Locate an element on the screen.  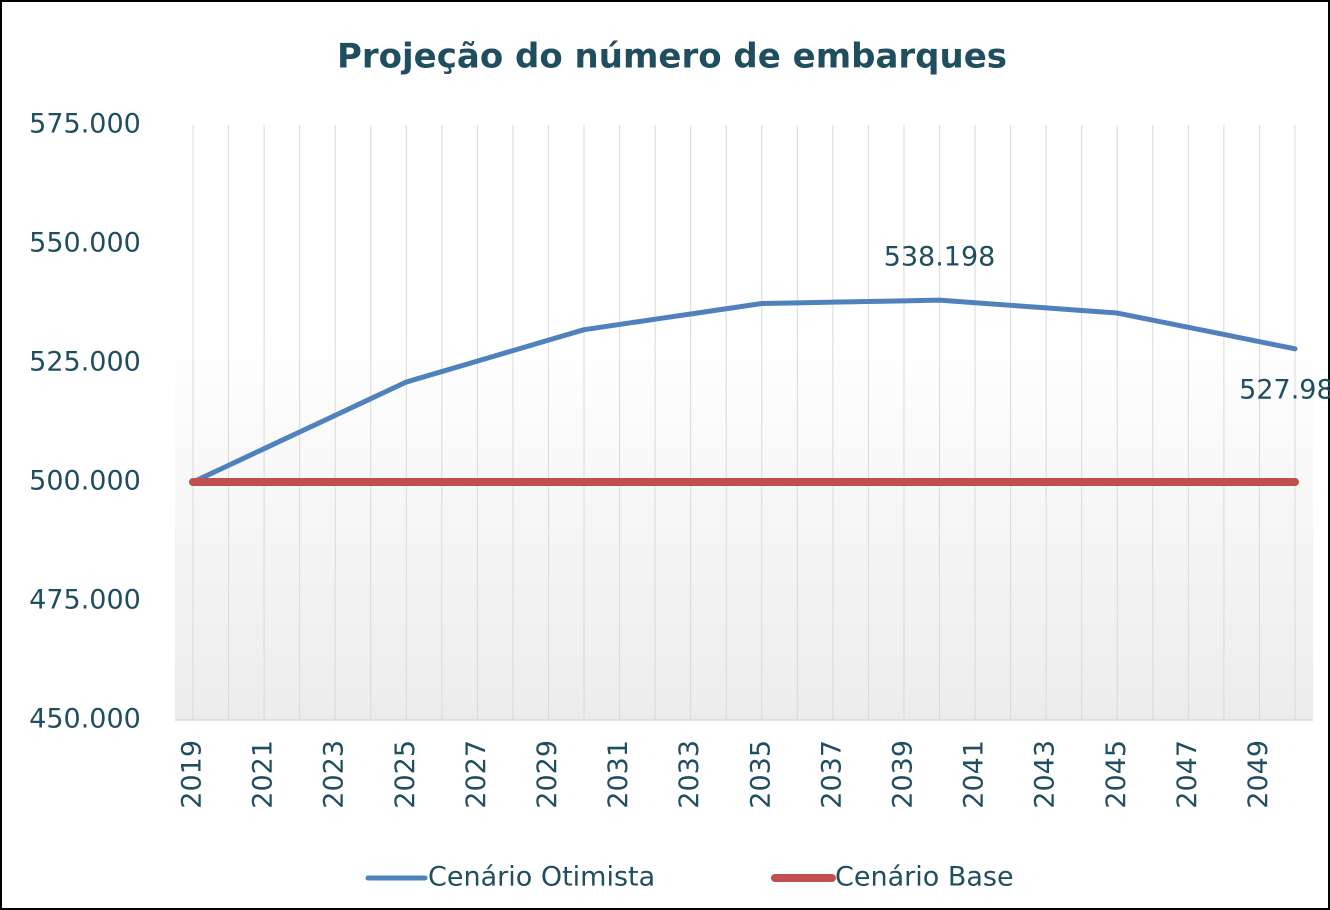
x-tick-label: 2039 is located at coordinates (902, 774).